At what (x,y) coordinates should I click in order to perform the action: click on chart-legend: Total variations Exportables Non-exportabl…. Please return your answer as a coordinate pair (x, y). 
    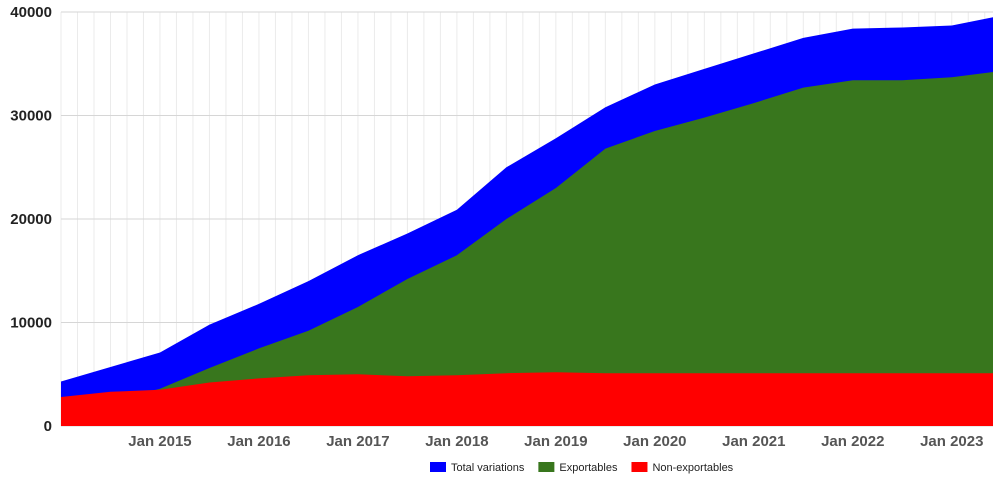
    Looking at the image, I should click on (582, 468).